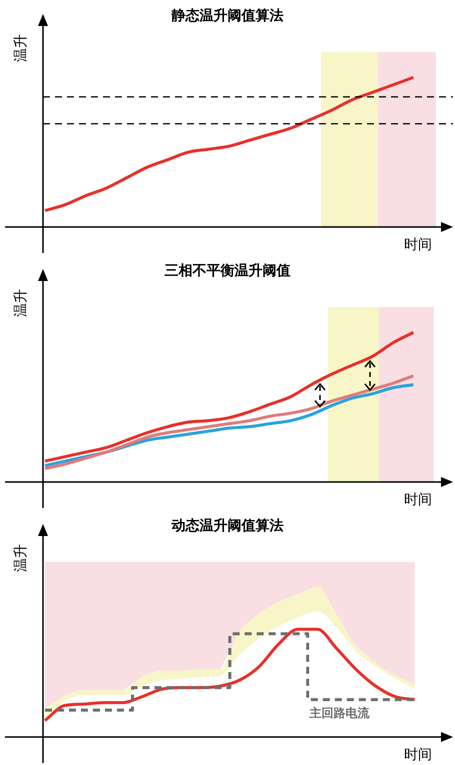 Image resolution: width=455 pixels, height=765 pixels. Describe the element at coordinates (339, 713) in the screenshot. I see `series-label: 主回路电流` at that location.